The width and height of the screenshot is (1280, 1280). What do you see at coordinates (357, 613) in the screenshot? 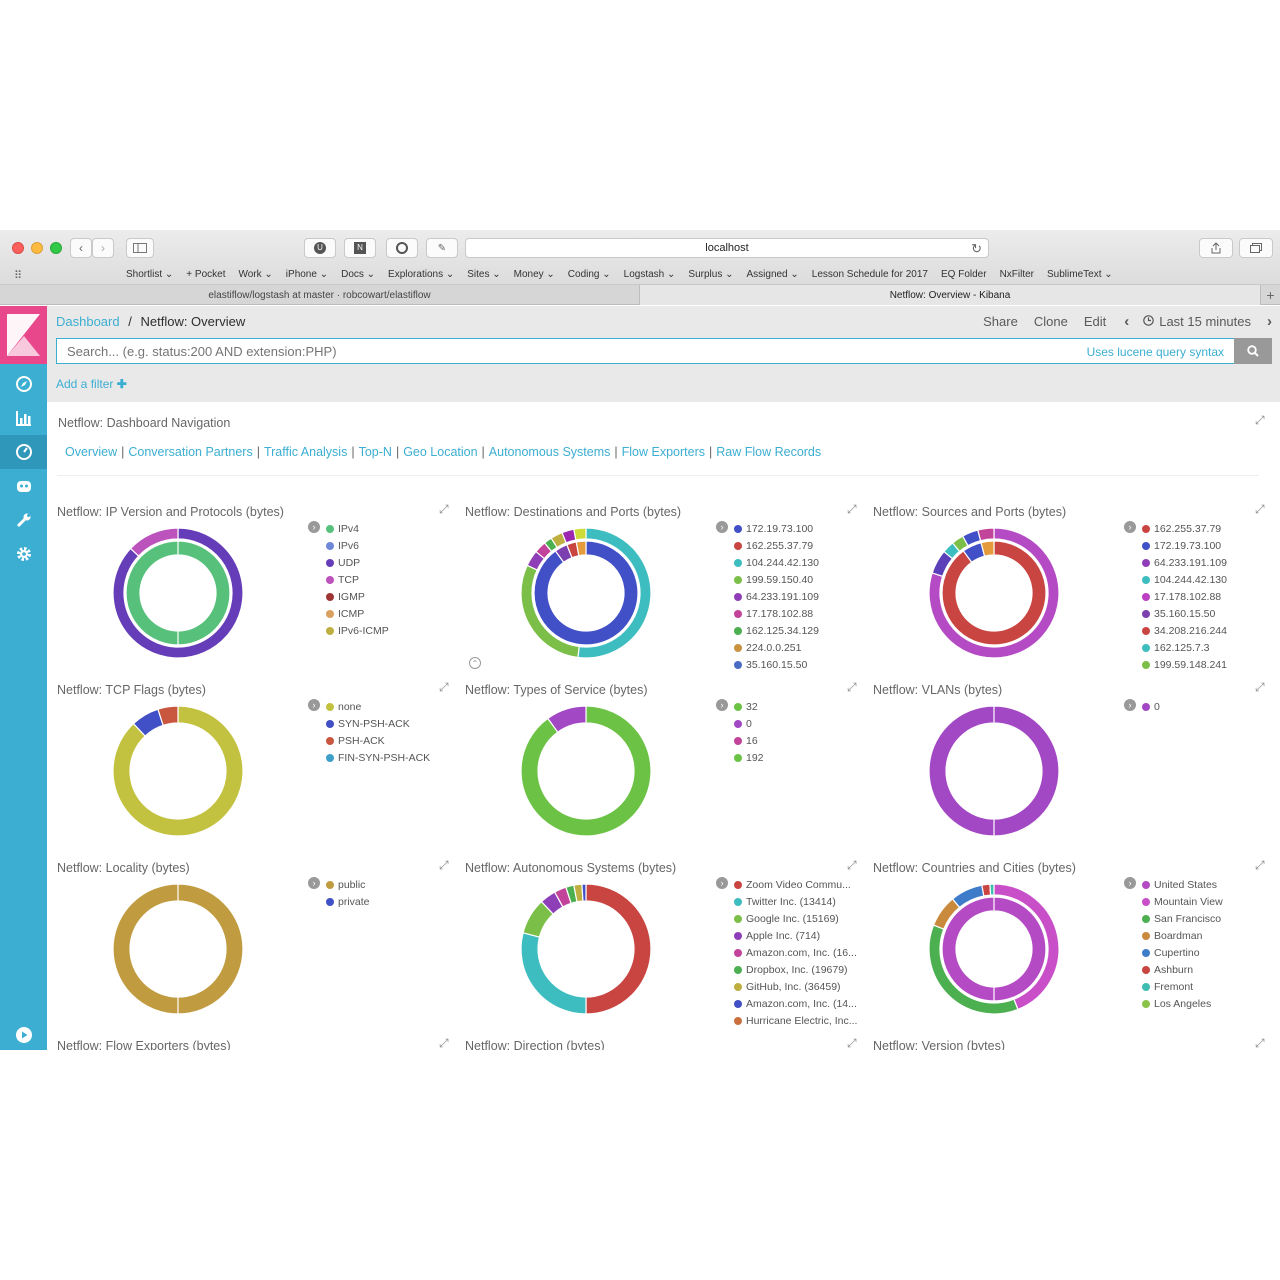
I see `legend-item: ICMP` at bounding box center [357, 613].